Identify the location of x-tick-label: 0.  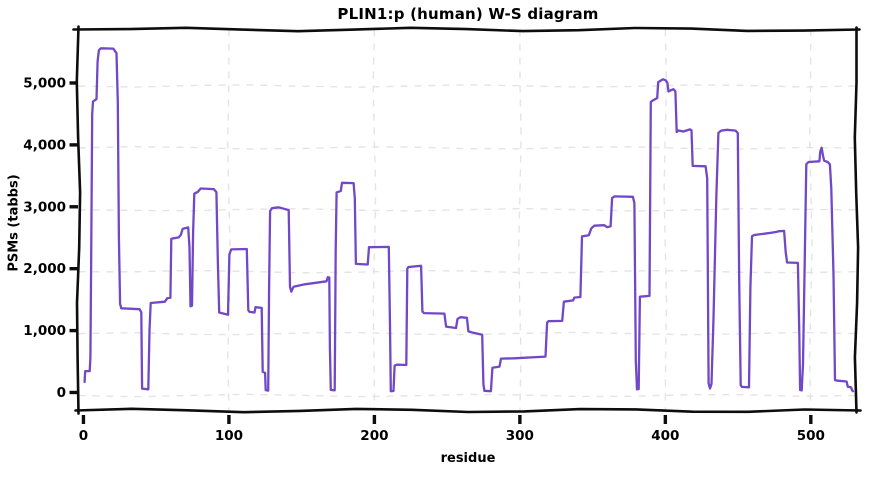
(83, 436).